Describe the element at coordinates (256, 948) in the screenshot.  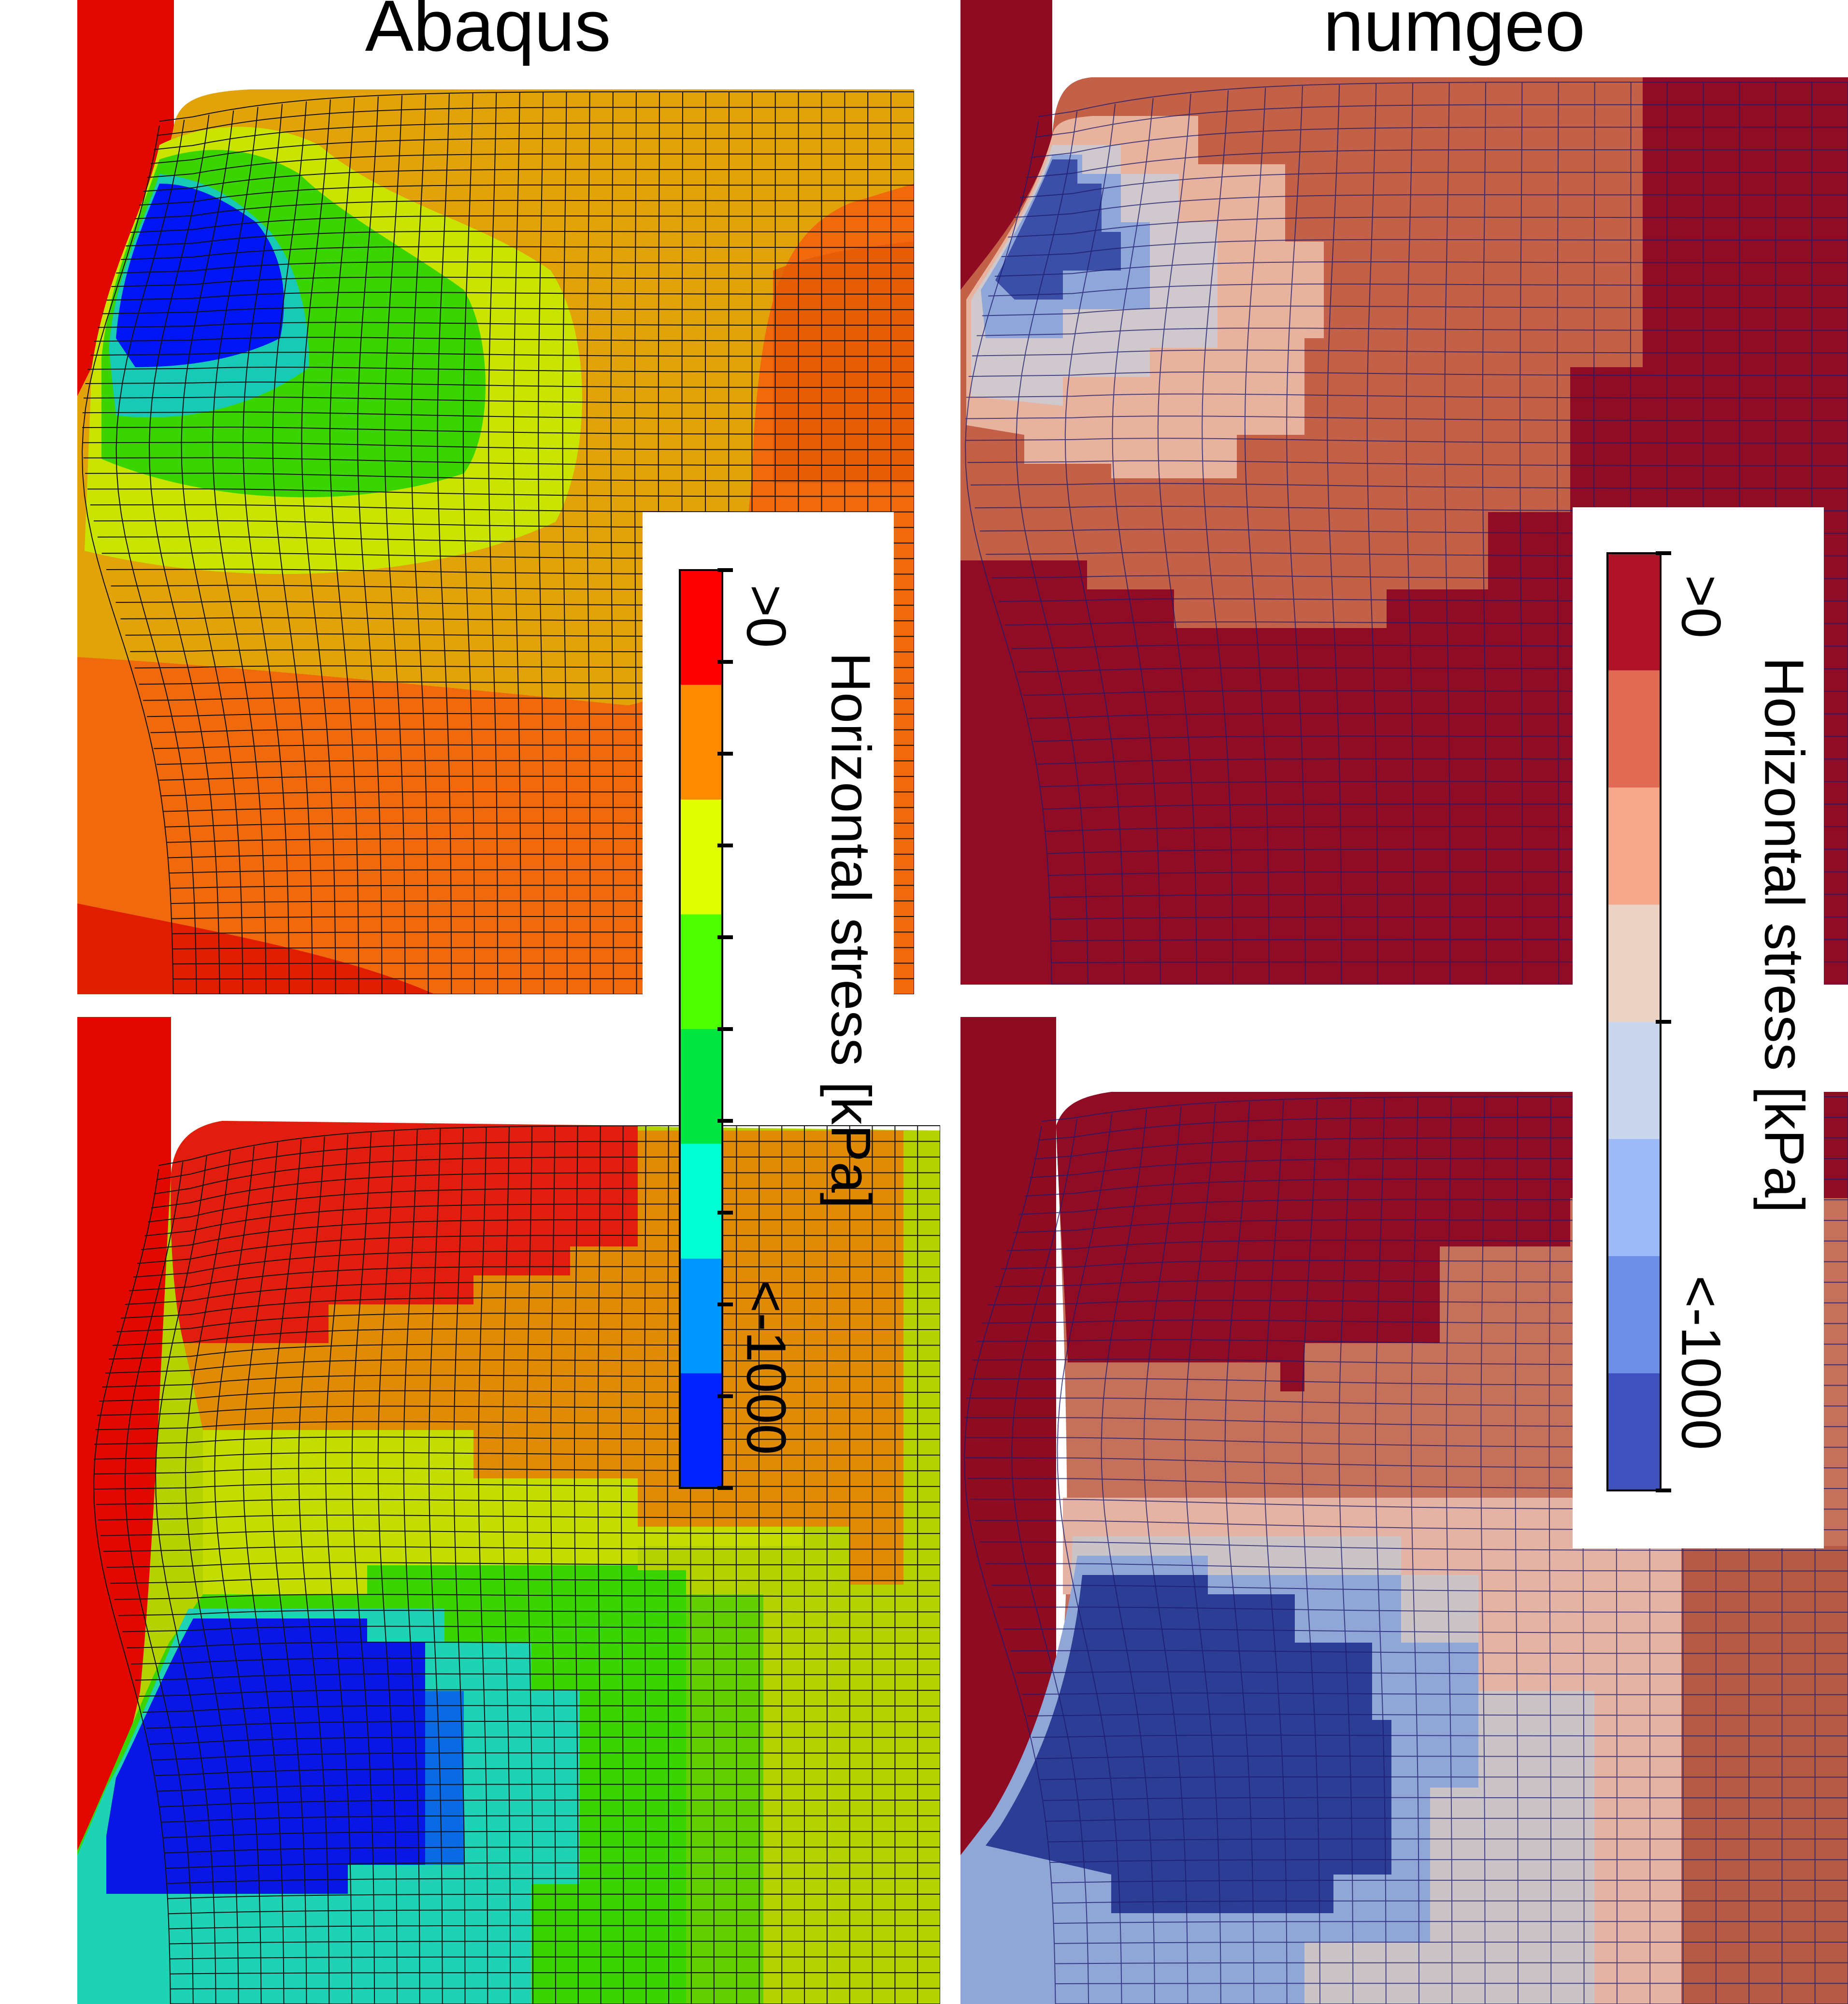
I see `contour-bottom-red` at that location.